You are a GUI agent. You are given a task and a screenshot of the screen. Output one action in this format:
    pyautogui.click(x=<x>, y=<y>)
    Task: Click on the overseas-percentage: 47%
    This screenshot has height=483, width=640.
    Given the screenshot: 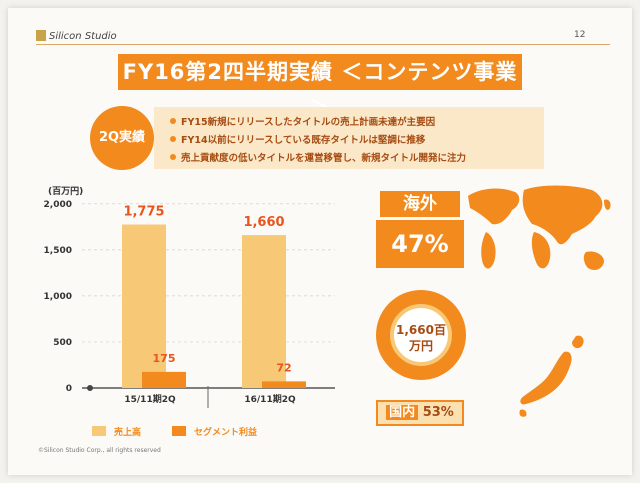 What is the action you would take?
    pyautogui.click(x=420, y=244)
    